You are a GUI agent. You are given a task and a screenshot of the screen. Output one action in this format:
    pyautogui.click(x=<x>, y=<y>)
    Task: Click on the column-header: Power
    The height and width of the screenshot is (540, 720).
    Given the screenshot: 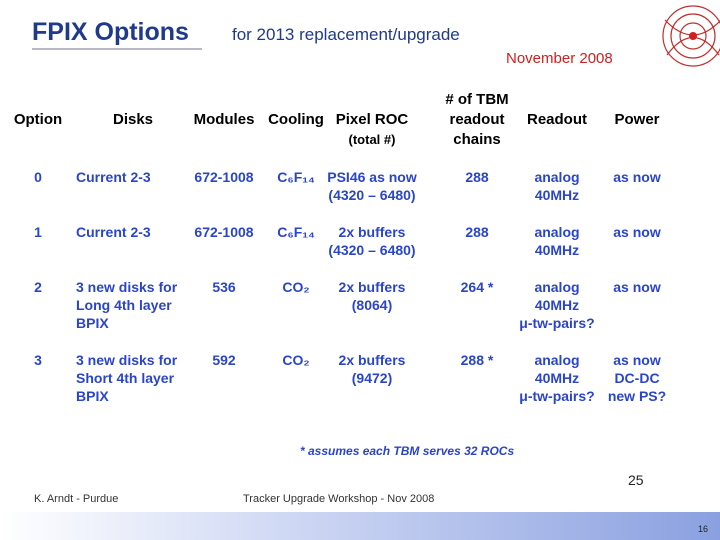 What is the action you would take?
    pyautogui.click(x=637, y=119)
    